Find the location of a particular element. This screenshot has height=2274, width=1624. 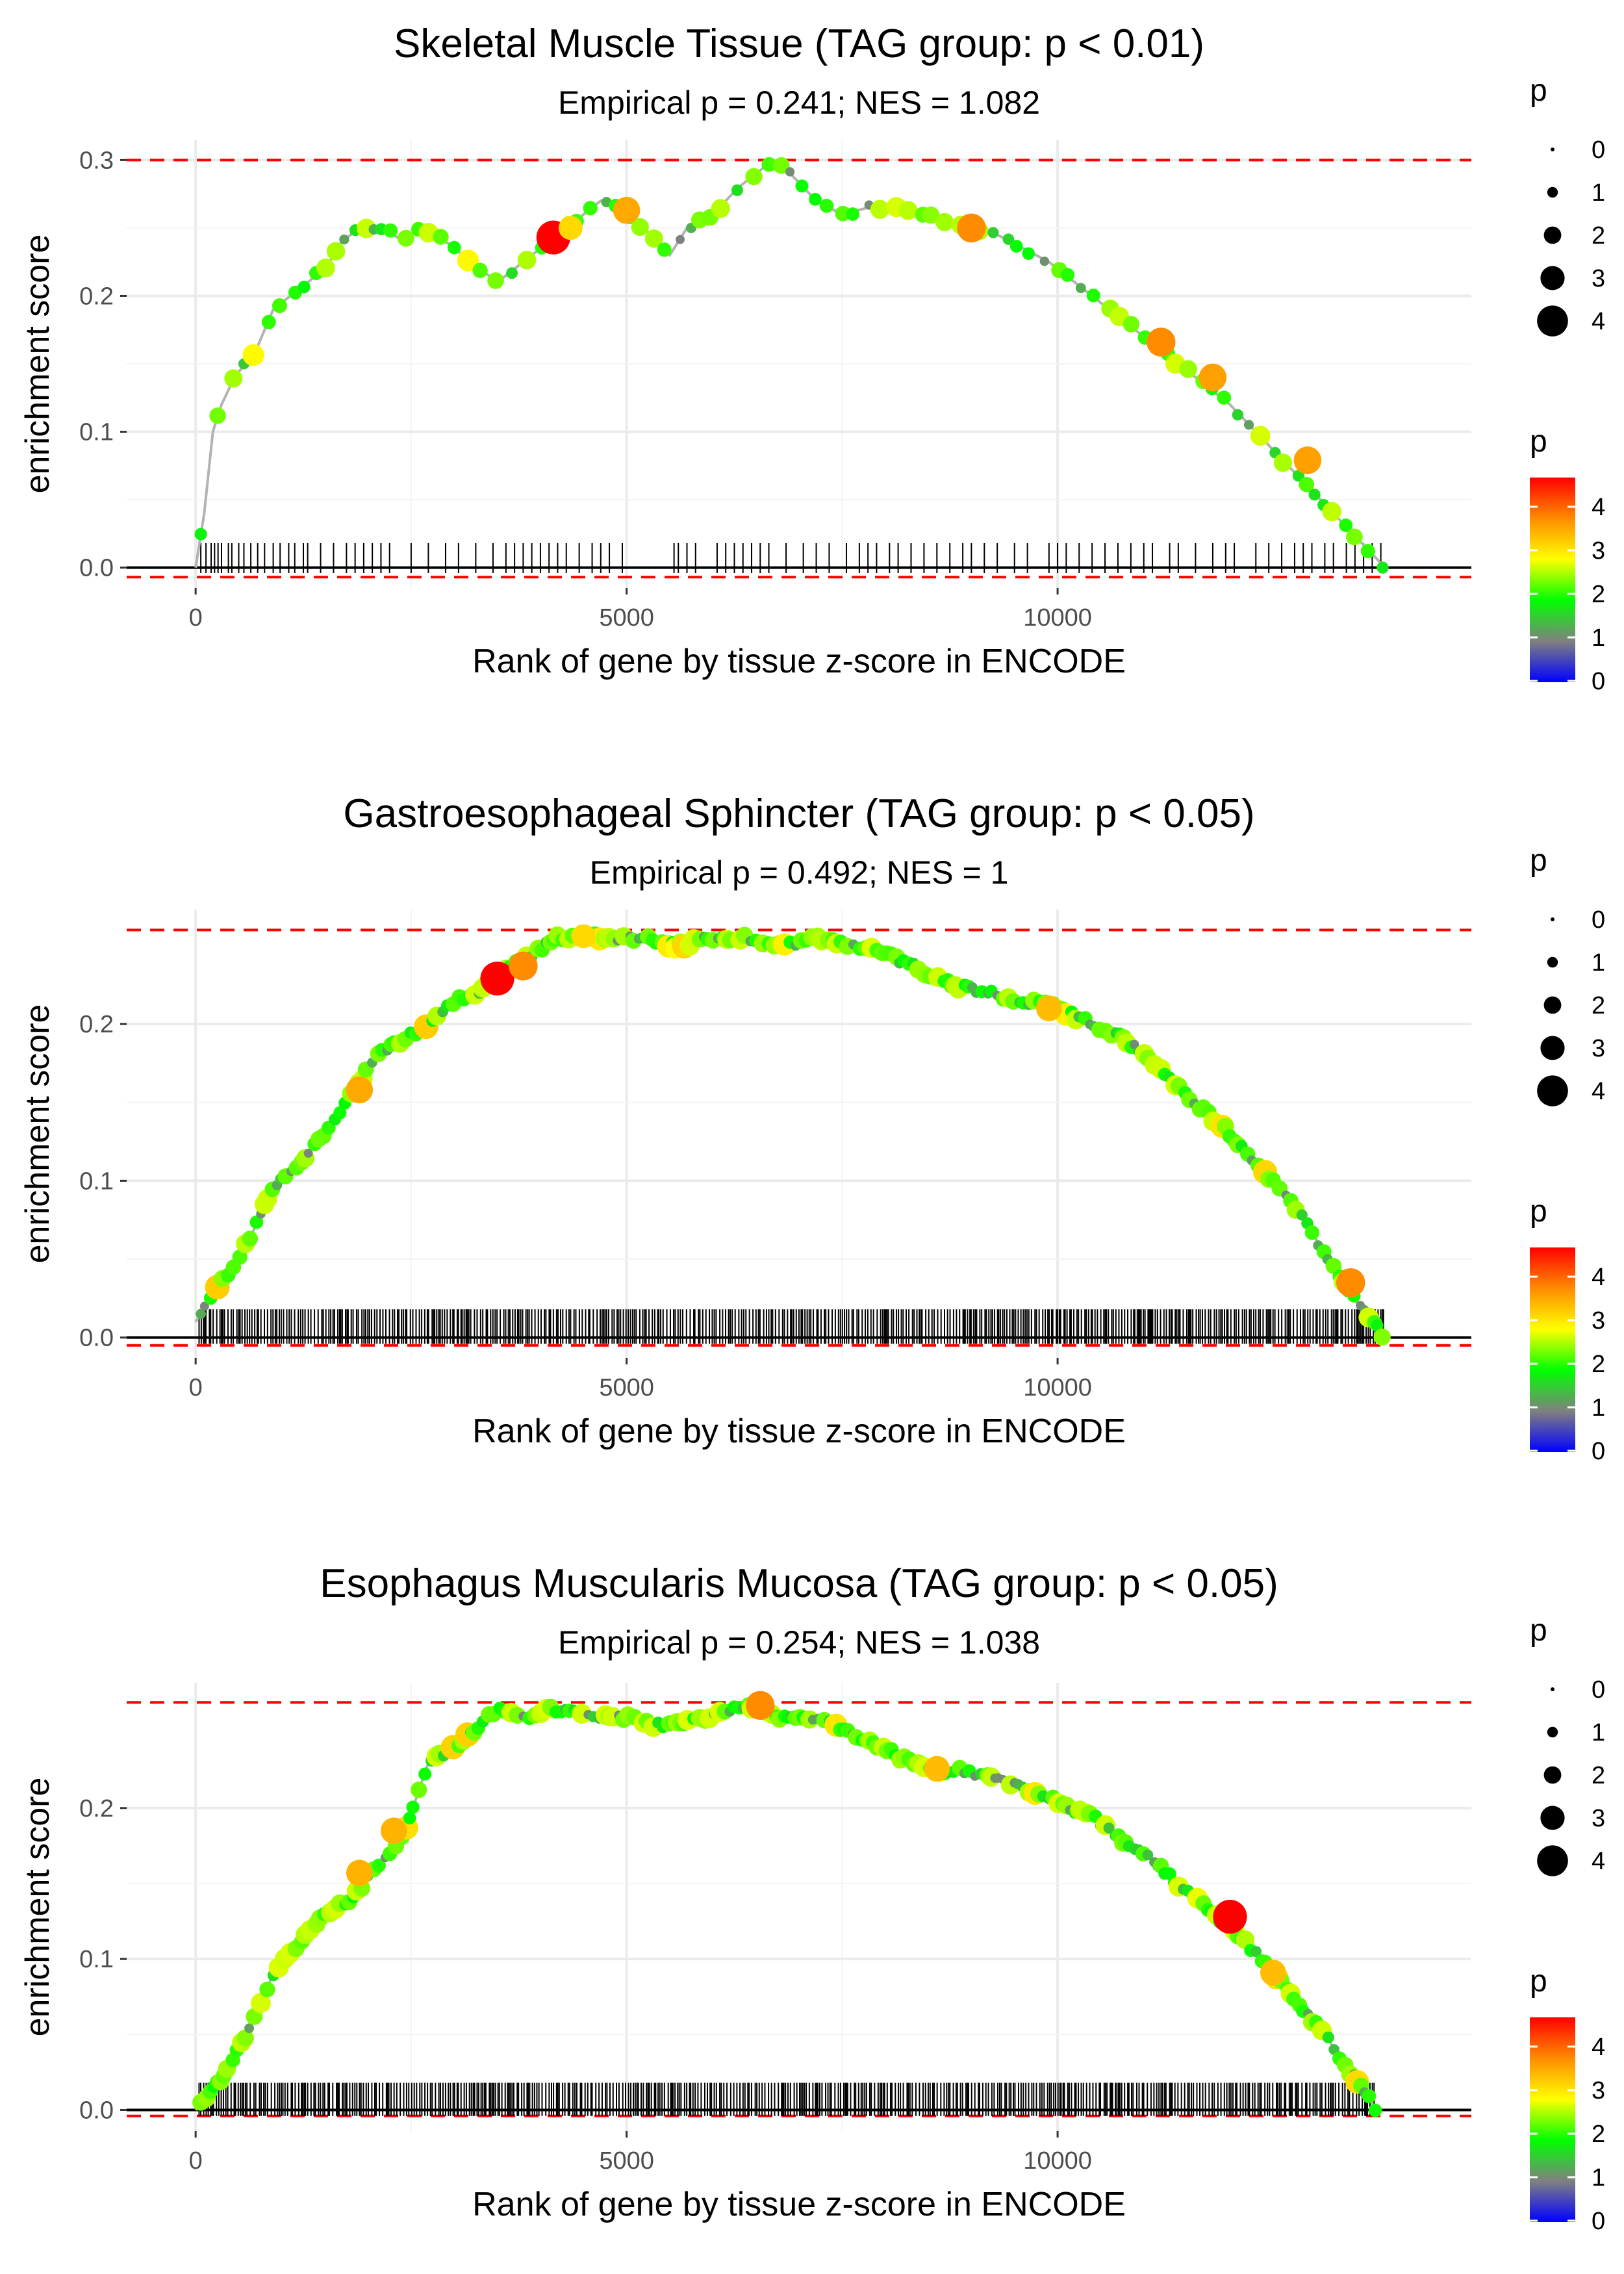

size-legend-title: p is located at coordinates (1538, 90).